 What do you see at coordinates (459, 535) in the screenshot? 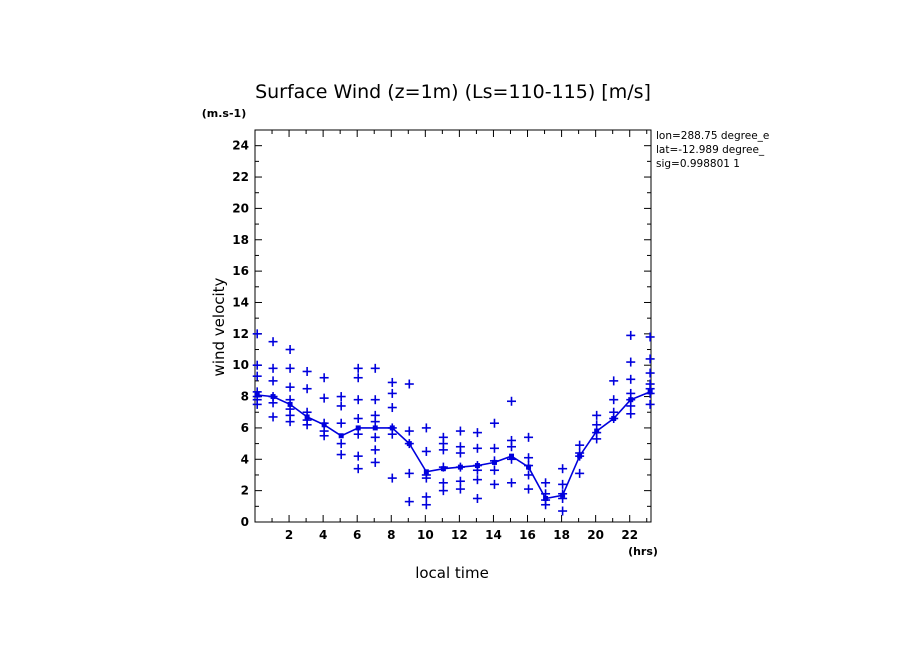
I see `x-tick-label: 12` at bounding box center [459, 535].